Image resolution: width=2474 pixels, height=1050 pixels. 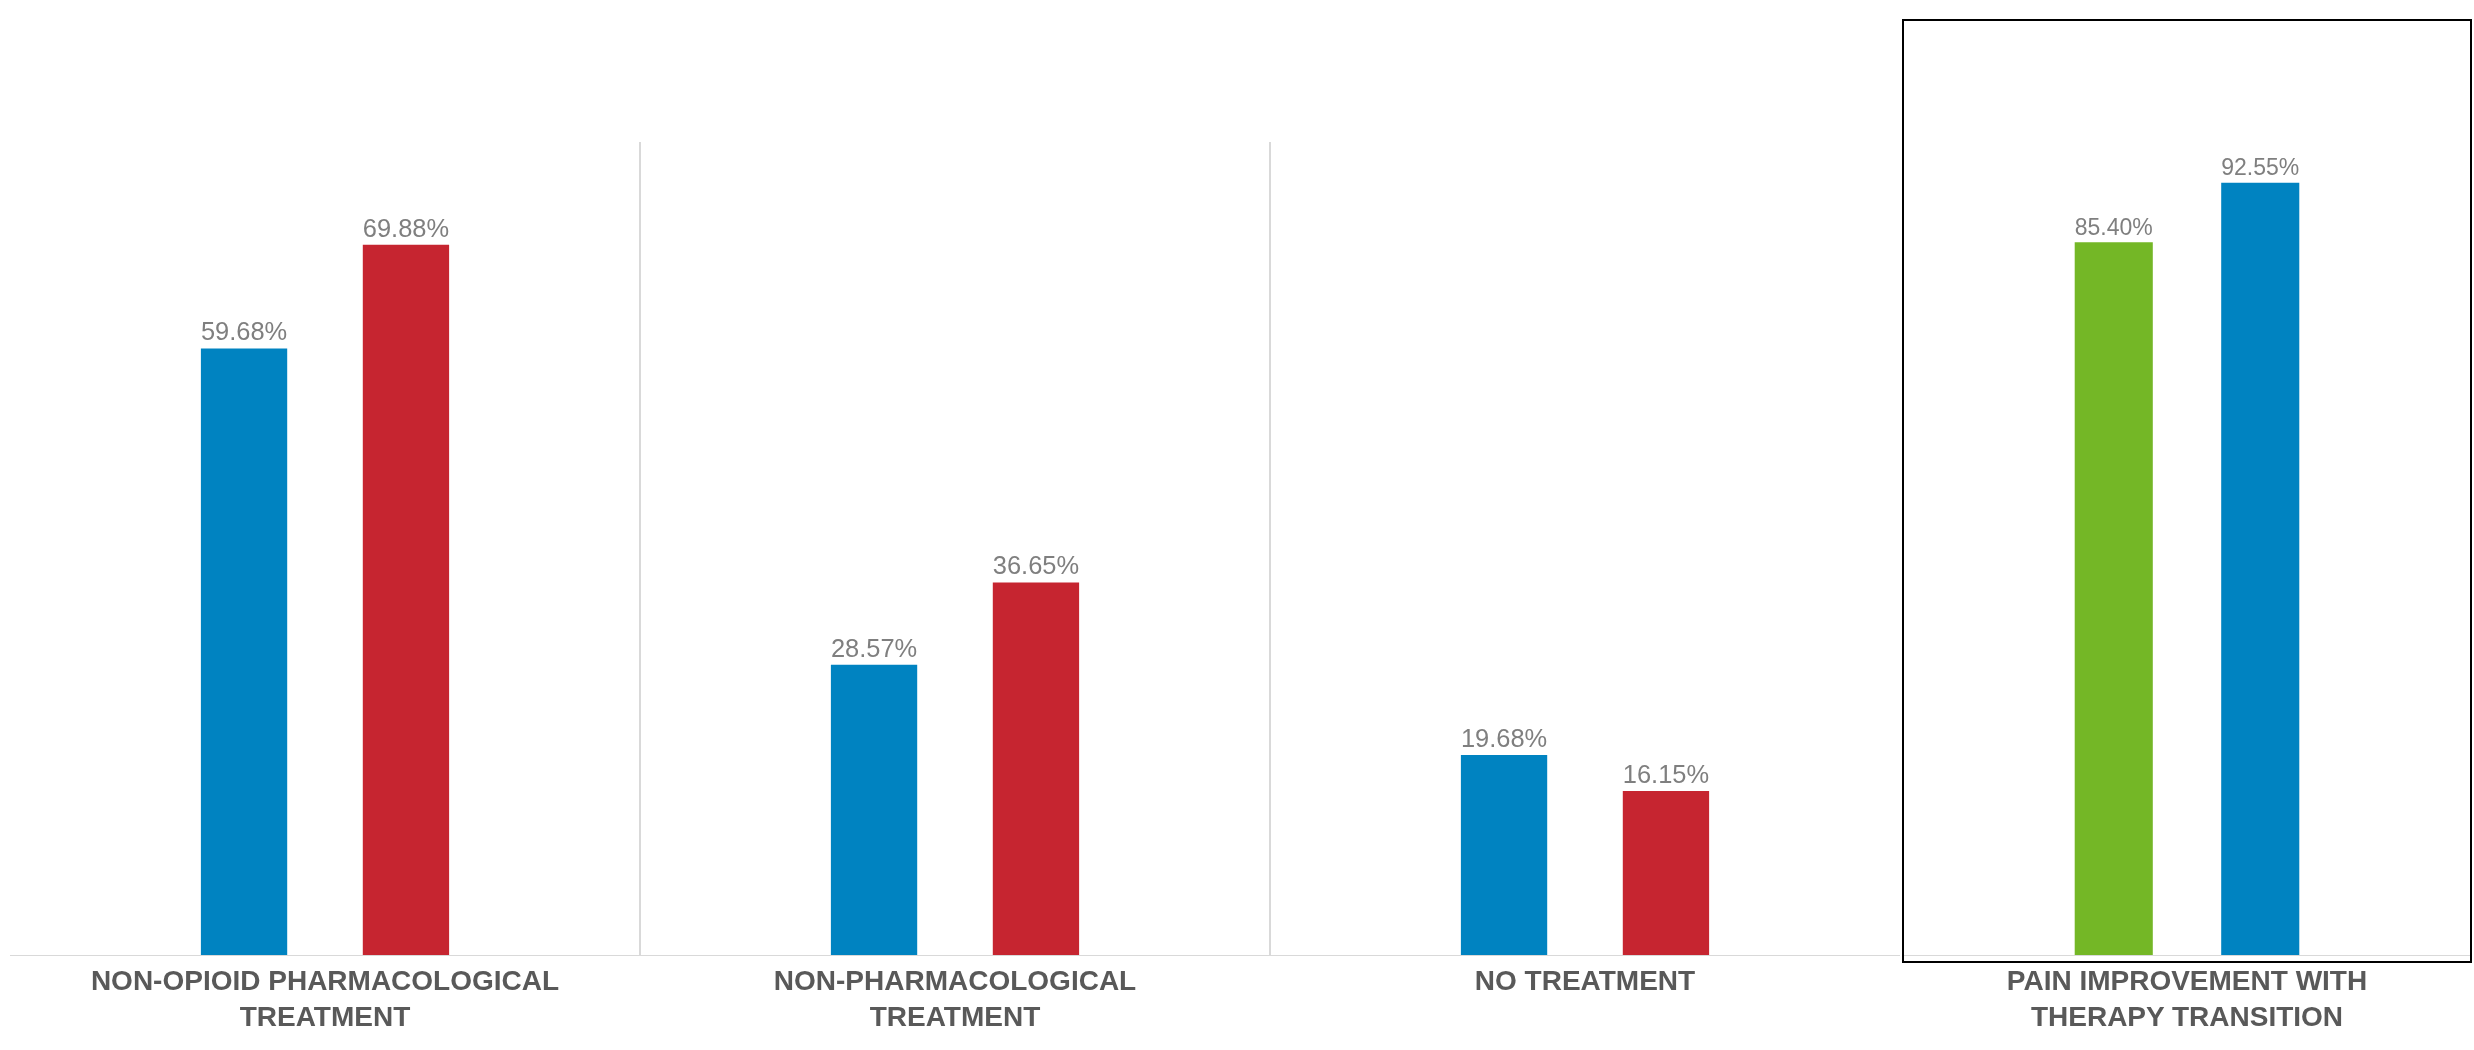 I want to click on data-label: 16.15%, so click(x=1666, y=773).